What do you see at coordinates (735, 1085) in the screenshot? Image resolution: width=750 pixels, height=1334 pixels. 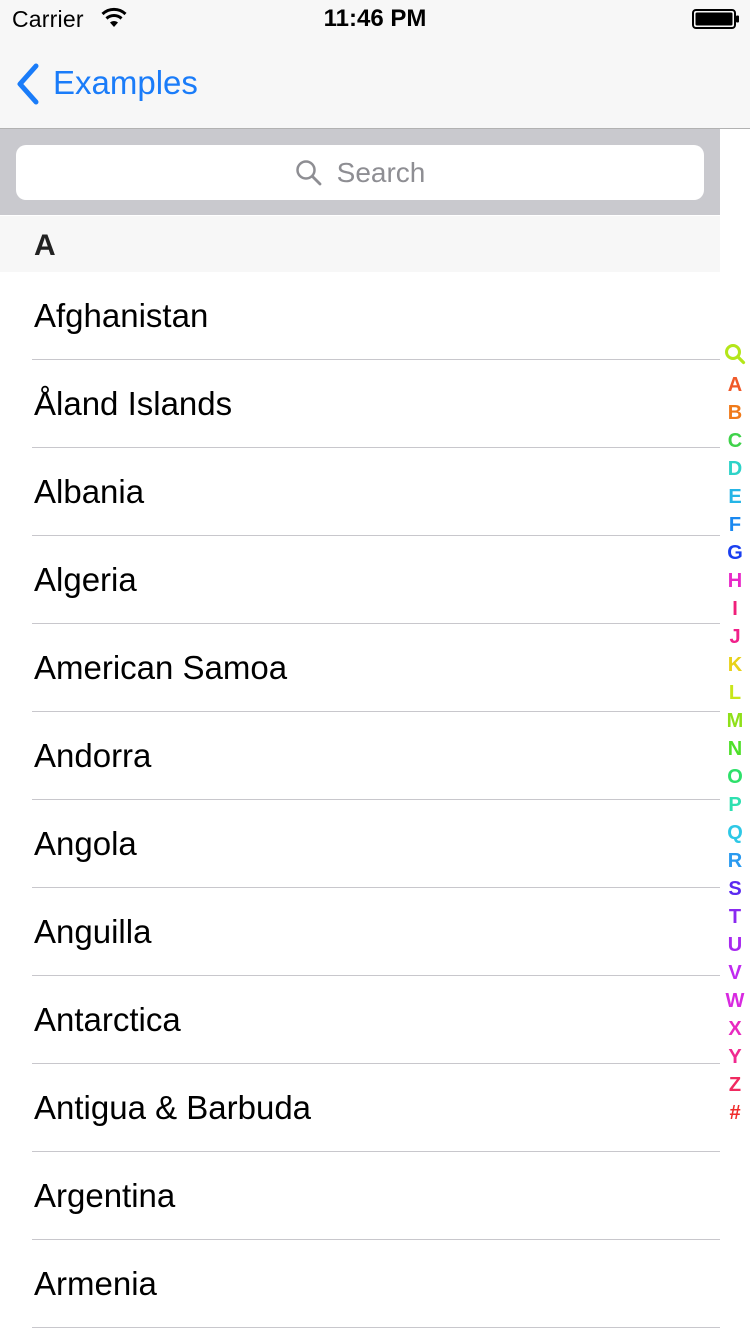 I see `index-letter: Z` at bounding box center [735, 1085].